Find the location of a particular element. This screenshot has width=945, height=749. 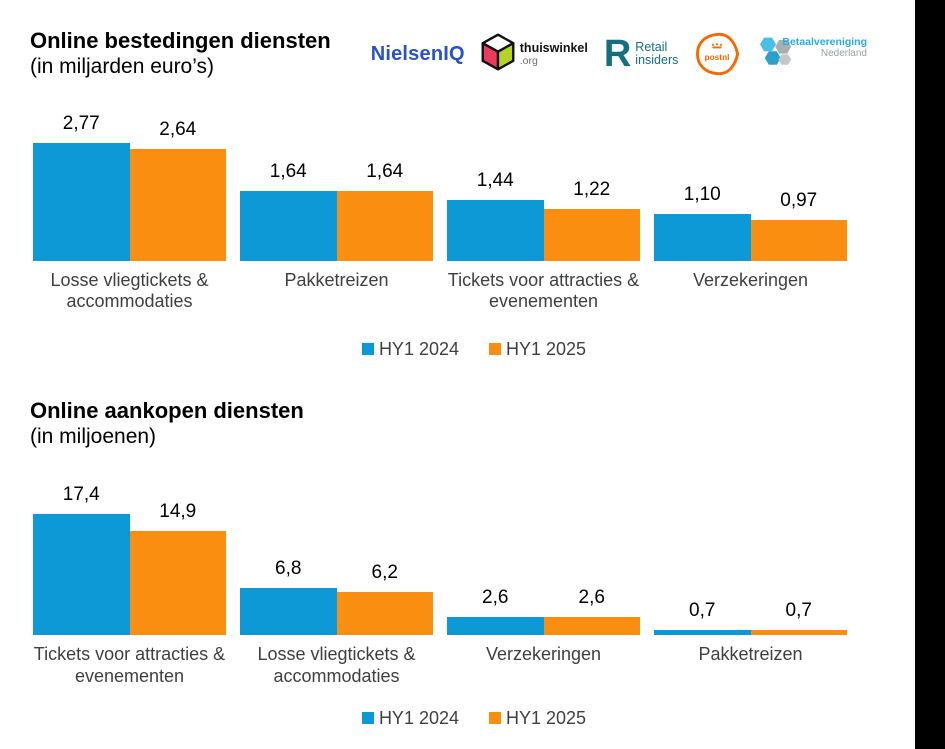

bar-column: 6,2 is located at coordinates (384, 599).